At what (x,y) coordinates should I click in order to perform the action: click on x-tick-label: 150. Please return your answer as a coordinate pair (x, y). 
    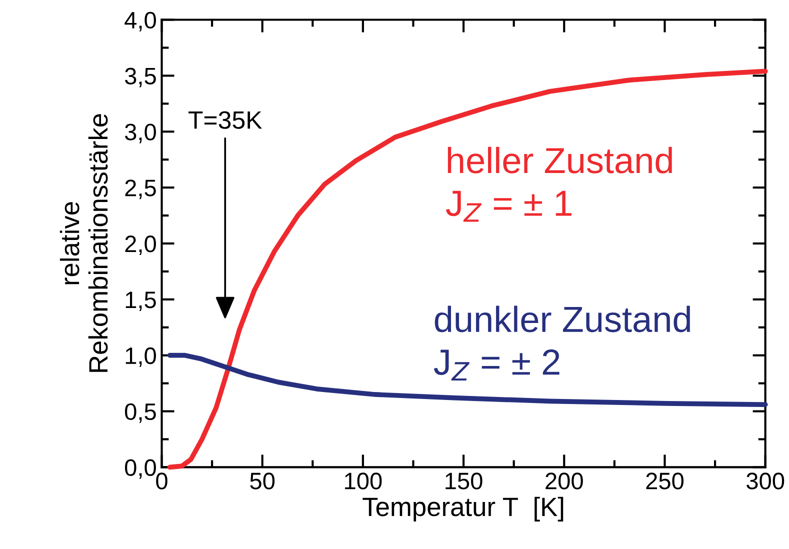
    Looking at the image, I should click on (464, 481).